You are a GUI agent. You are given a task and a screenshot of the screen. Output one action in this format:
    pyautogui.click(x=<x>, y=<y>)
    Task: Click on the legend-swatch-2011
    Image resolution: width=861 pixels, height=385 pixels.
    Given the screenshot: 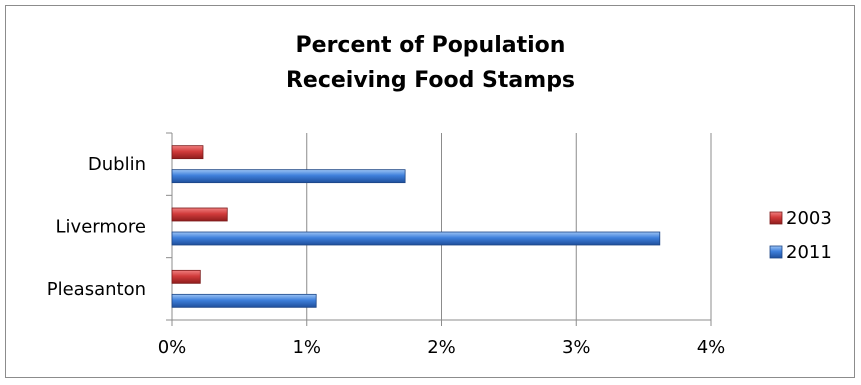 What is the action you would take?
    pyautogui.click(x=776, y=252)
    